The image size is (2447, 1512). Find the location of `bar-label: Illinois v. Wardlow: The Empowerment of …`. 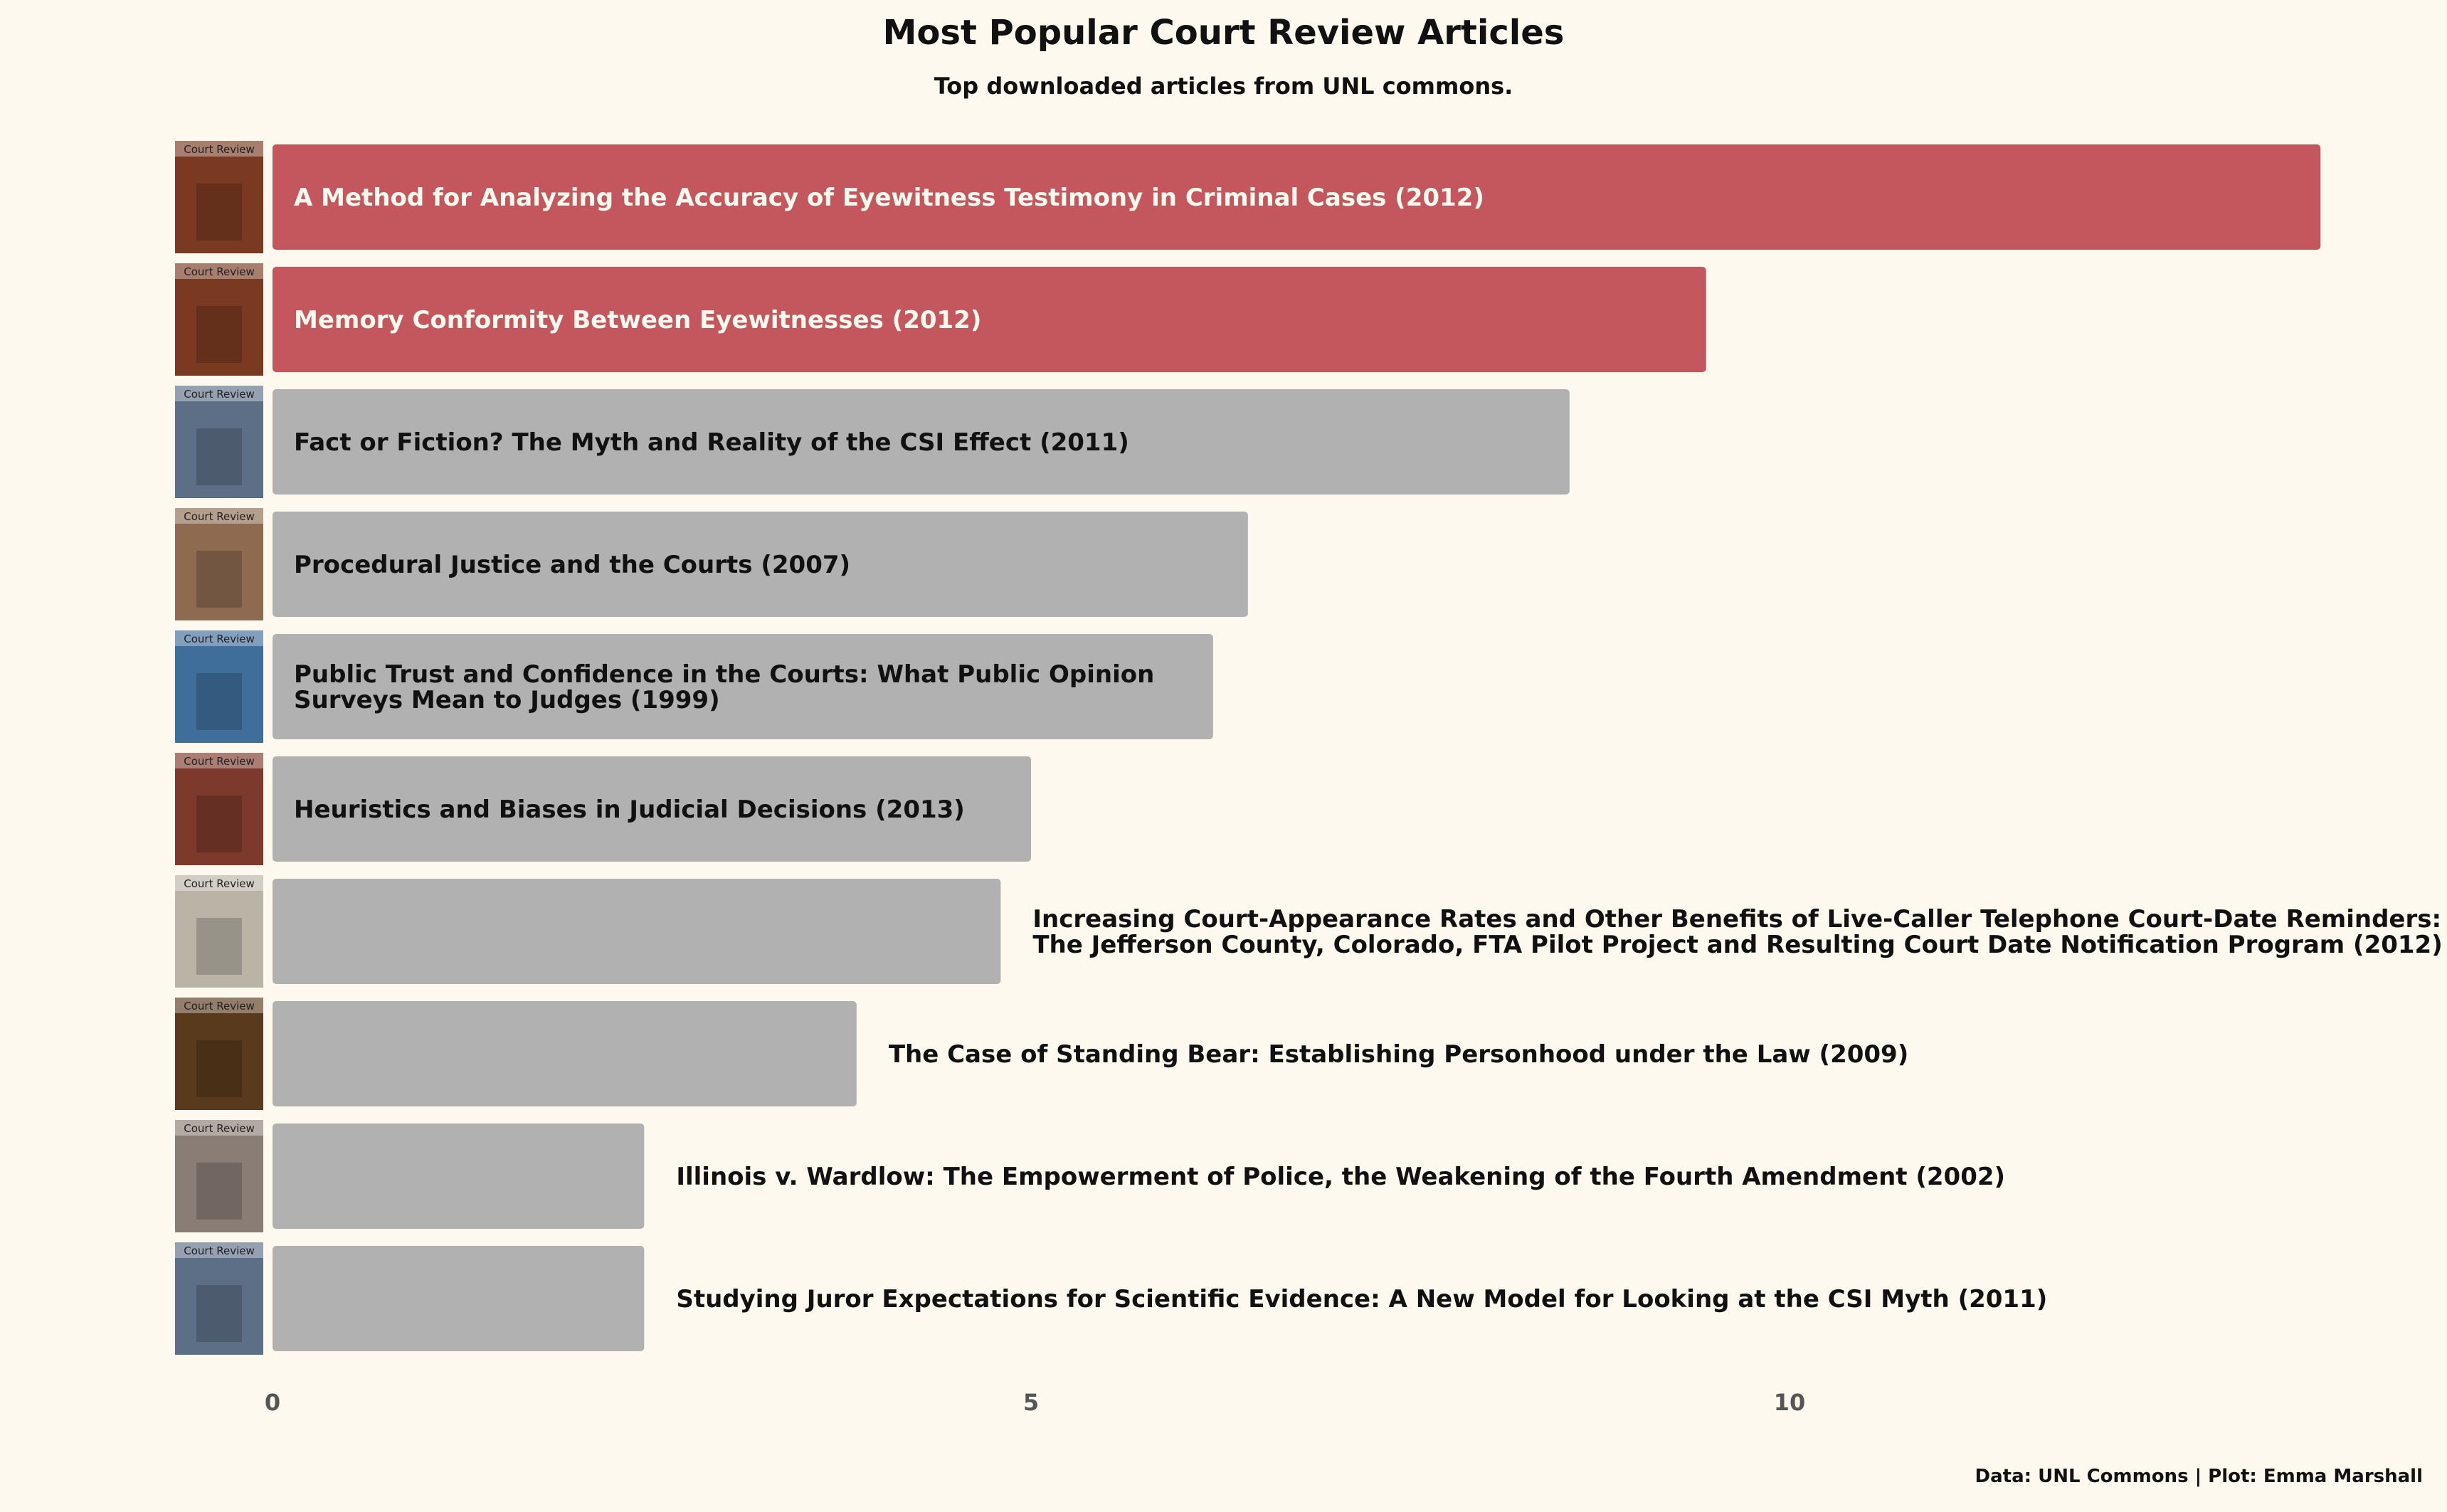

bar-label: Illinois v. Wardlow: The Empowerment of … is located at coordinates (1340, 1177).